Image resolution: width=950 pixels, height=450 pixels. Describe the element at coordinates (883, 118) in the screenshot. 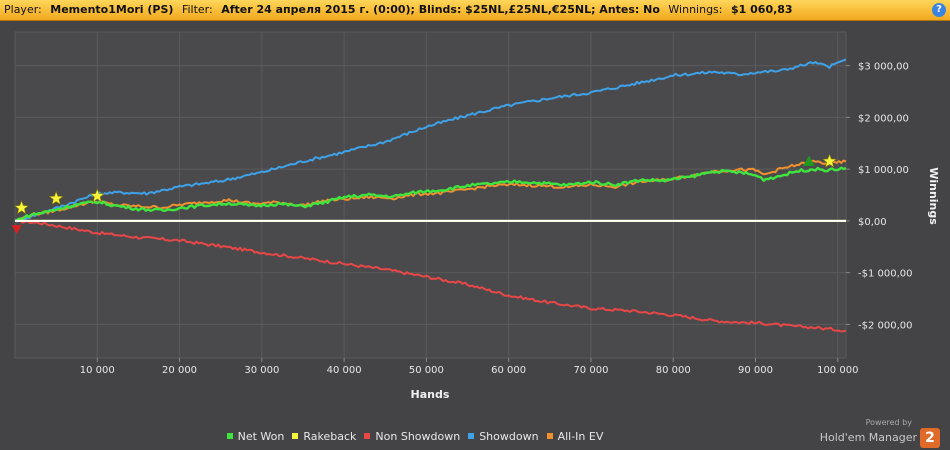

I see `y-tick-label: $2 000,00` at that location.